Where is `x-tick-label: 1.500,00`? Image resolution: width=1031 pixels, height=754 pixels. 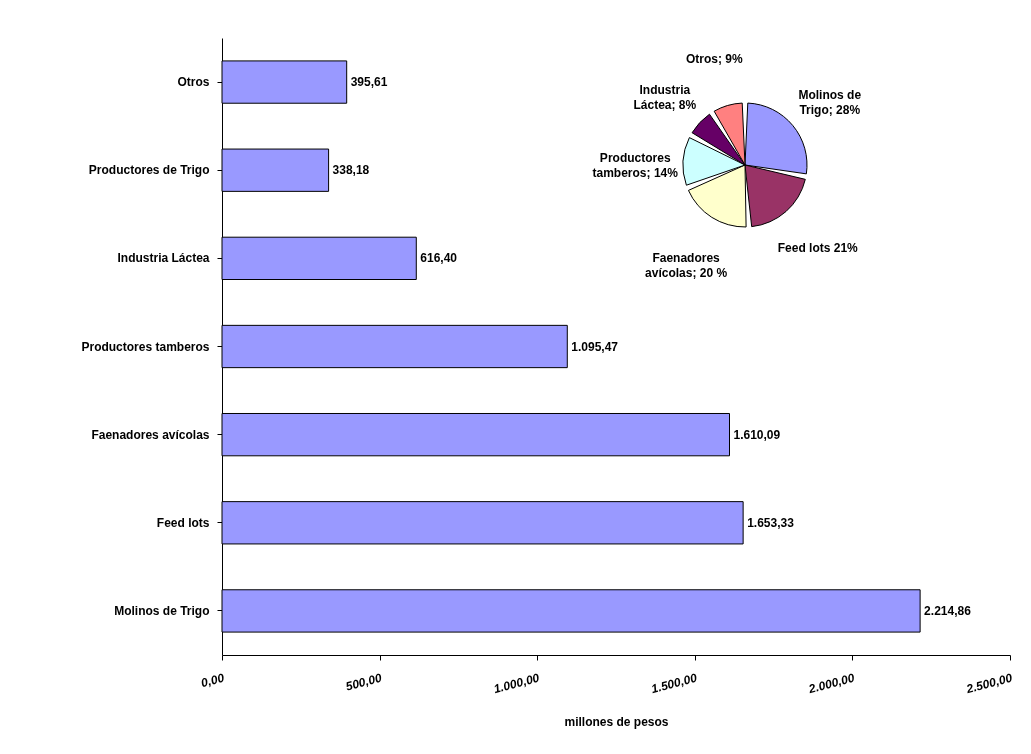
x-tick-label: 1.500,00 is located at coordinates (674, 683).